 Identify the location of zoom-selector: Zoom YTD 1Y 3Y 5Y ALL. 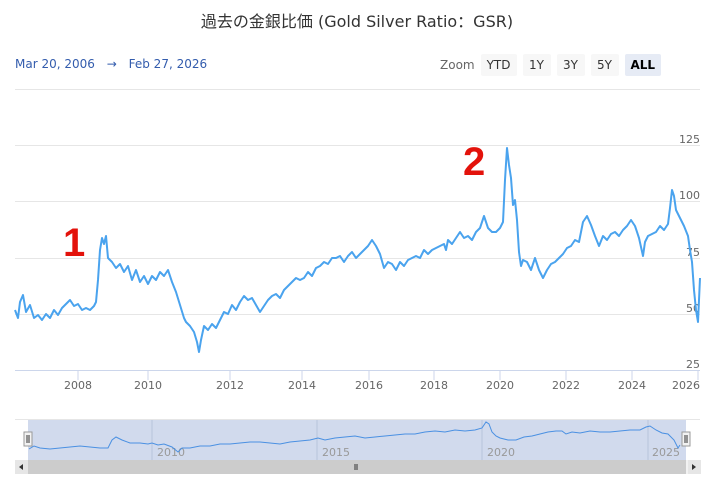
(551, 65).